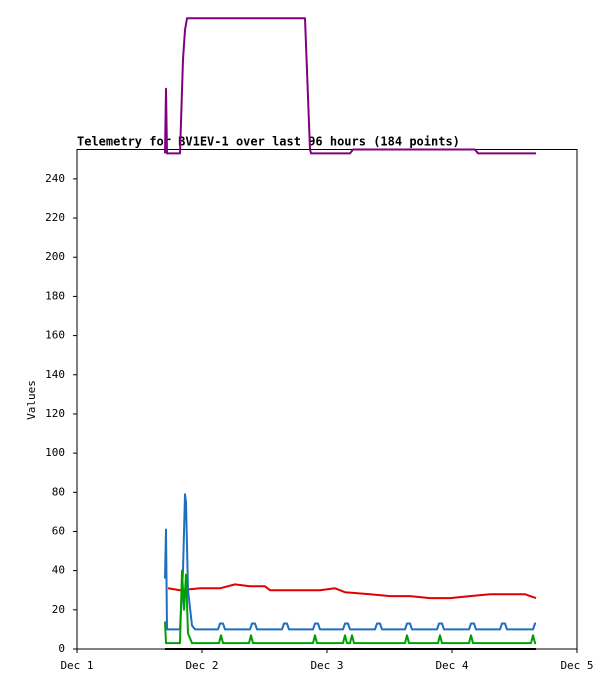 This screenshot has width=615, height=690. I want to click on y-tick-label: 180, so click(55, 295).